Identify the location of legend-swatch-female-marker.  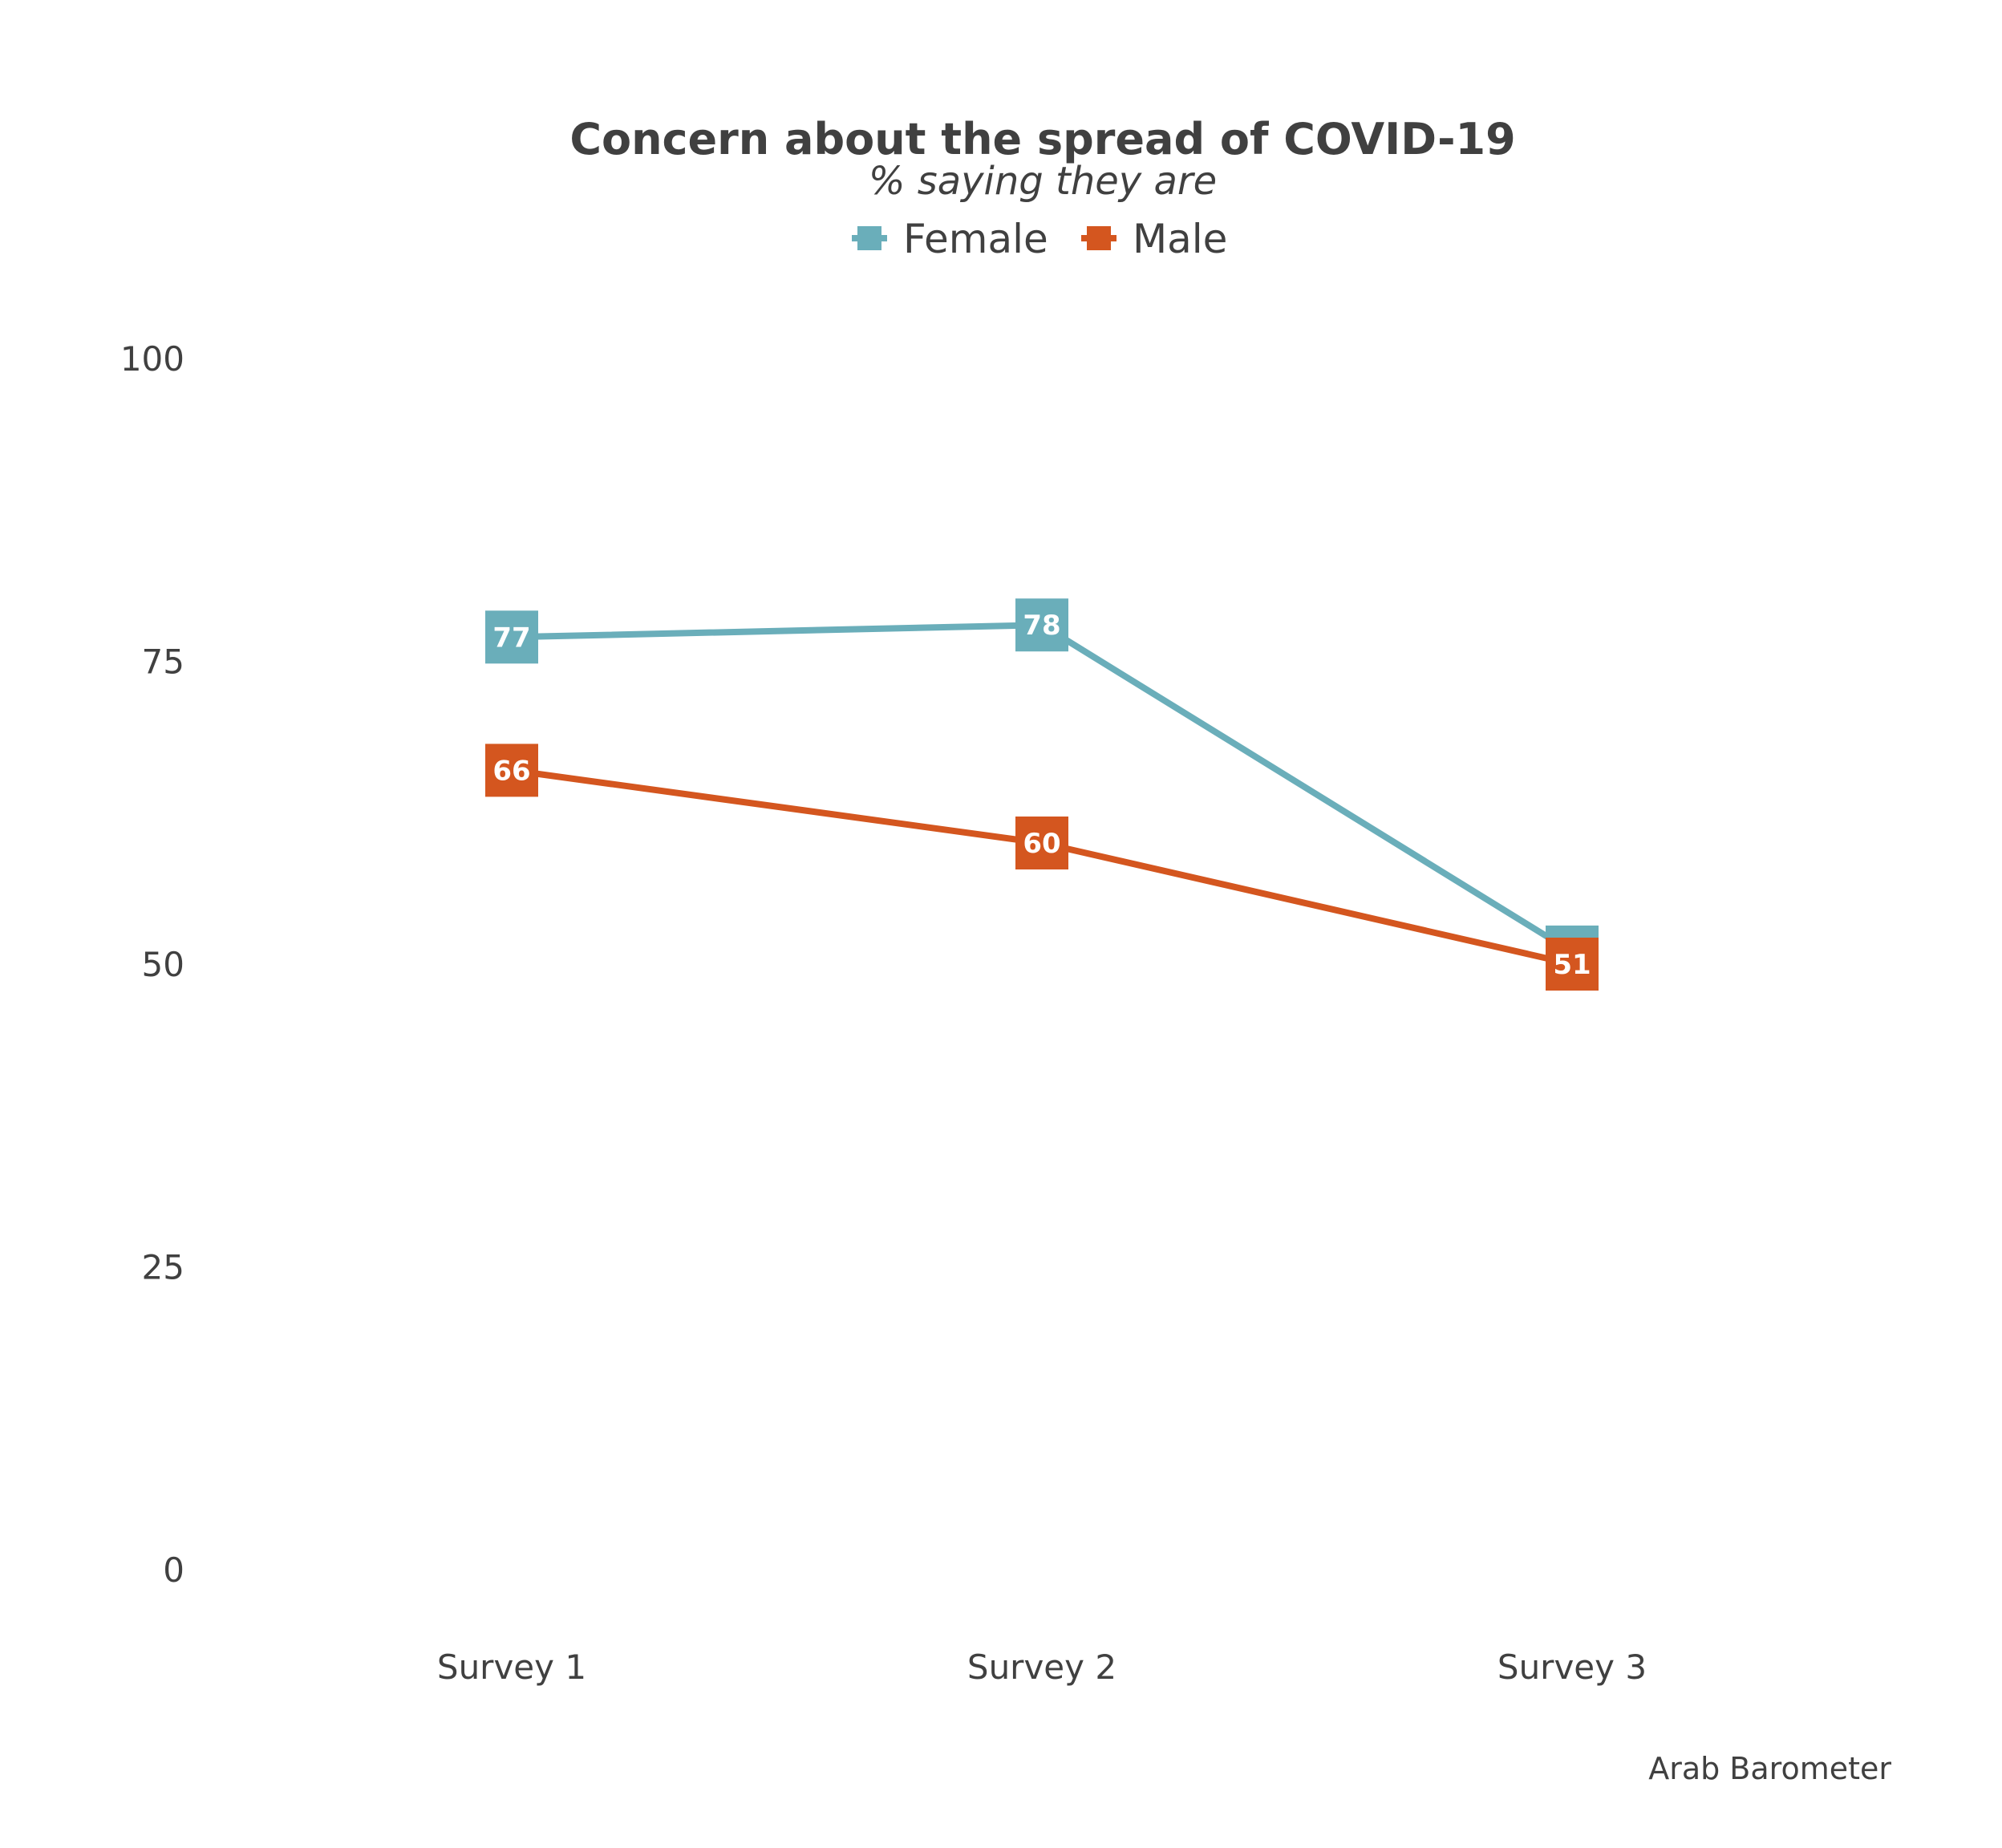
(869, 238).